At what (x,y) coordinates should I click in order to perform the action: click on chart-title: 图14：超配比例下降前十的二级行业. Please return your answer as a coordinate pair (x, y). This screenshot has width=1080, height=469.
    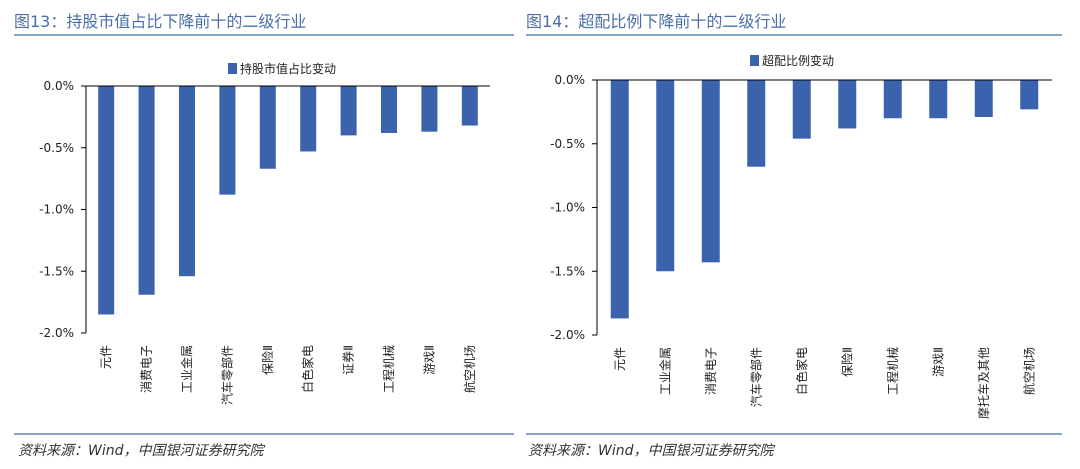
    Looking at the image, I should click on (656, 21).